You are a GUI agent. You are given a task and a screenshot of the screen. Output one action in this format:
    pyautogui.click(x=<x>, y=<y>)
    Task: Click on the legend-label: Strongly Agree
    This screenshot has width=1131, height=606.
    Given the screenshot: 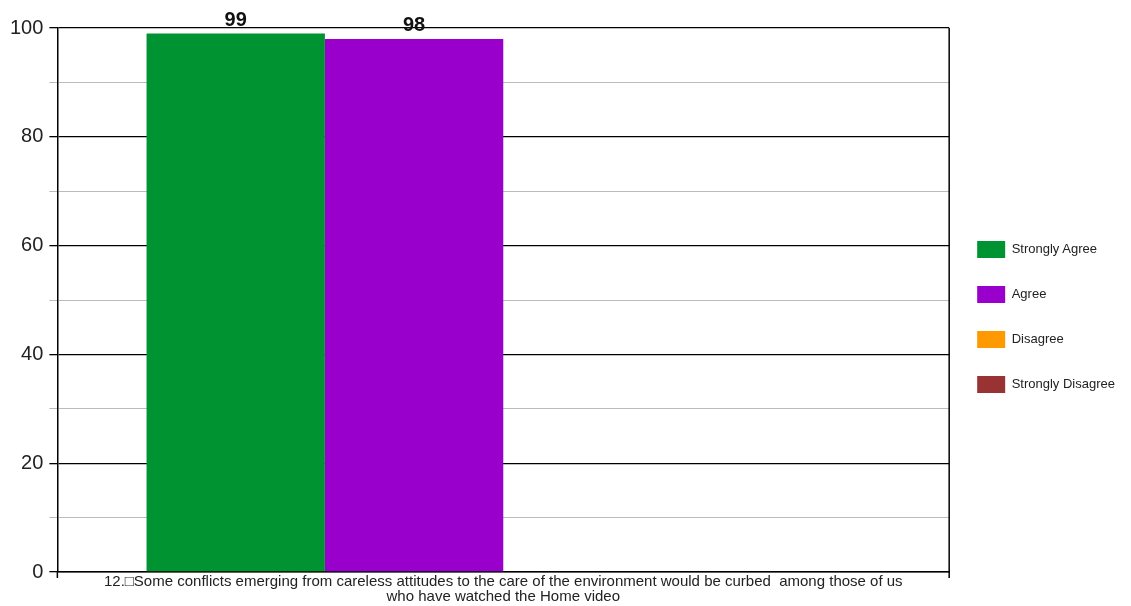 What is the action you would take?
    pyautogui.click(x=1054, y=249)
    